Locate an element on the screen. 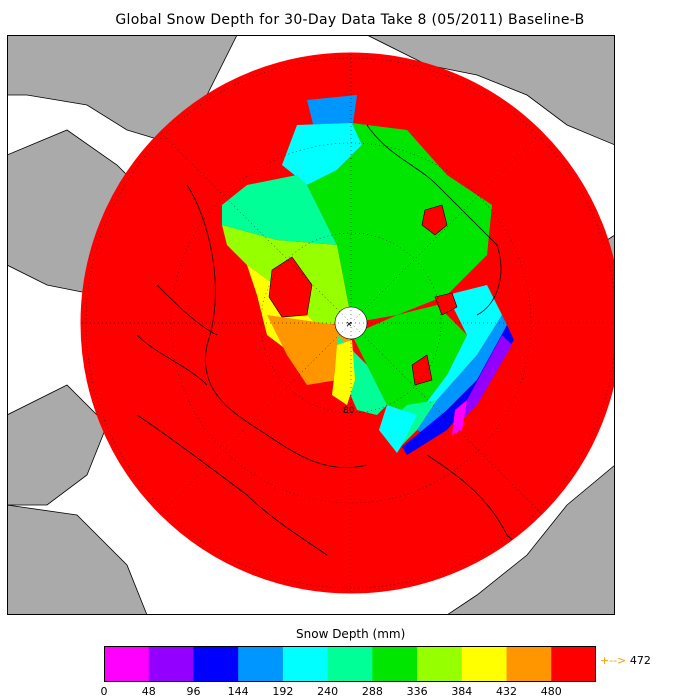 The image size is (700, 700). colorbar-label: Snow Depth (mm) is located at coordinates (351, 634).